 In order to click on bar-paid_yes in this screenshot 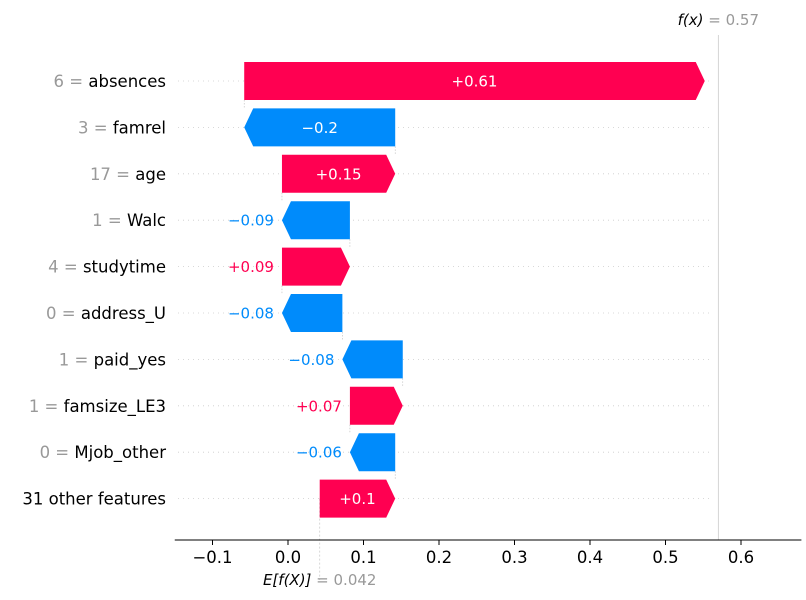, I will do `click(372, 359)`.